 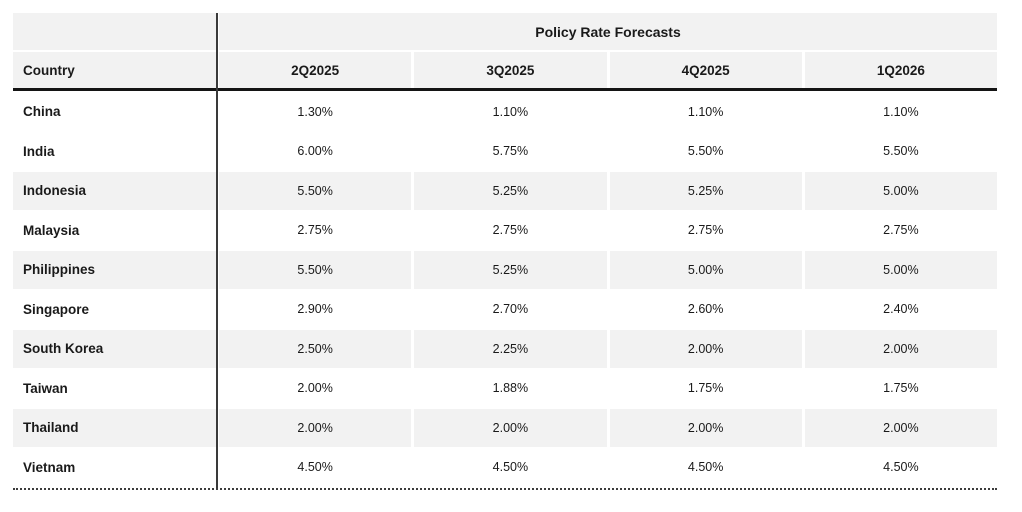 What do you see at coordinates (505, 89) in the screenshot?
I see `header-rule` at bounding box center [505, 89].